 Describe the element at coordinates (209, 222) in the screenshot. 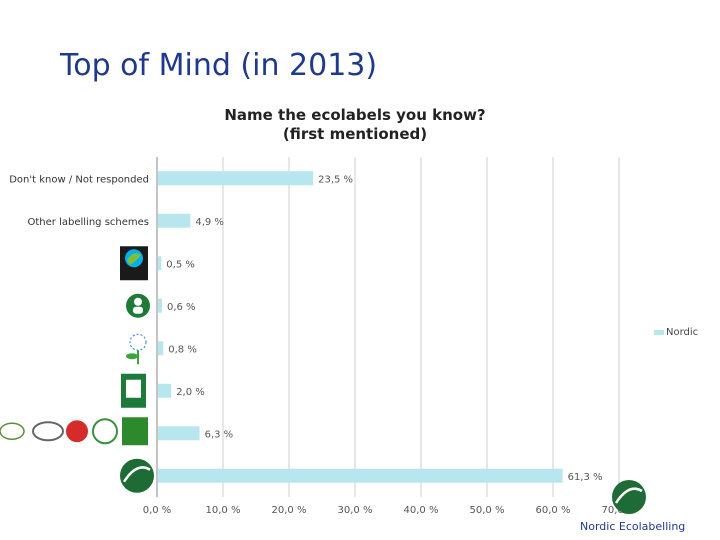

I see `data-label: 4,9 %` at that location.